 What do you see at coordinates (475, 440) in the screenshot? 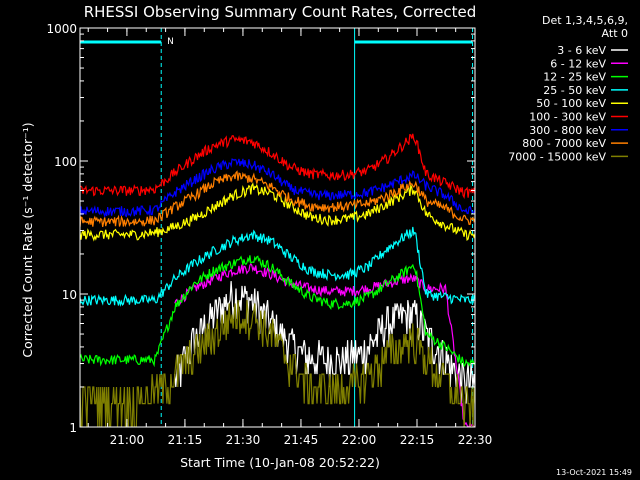
I see `x-tick-label: 22:30` at bounding box center [475, 440].